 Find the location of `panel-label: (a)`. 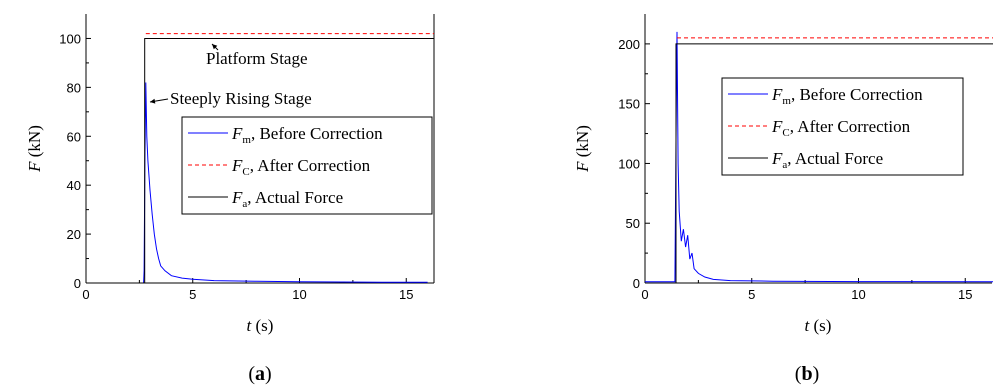

panel-label: (a) is located at coordinates (259, 374).